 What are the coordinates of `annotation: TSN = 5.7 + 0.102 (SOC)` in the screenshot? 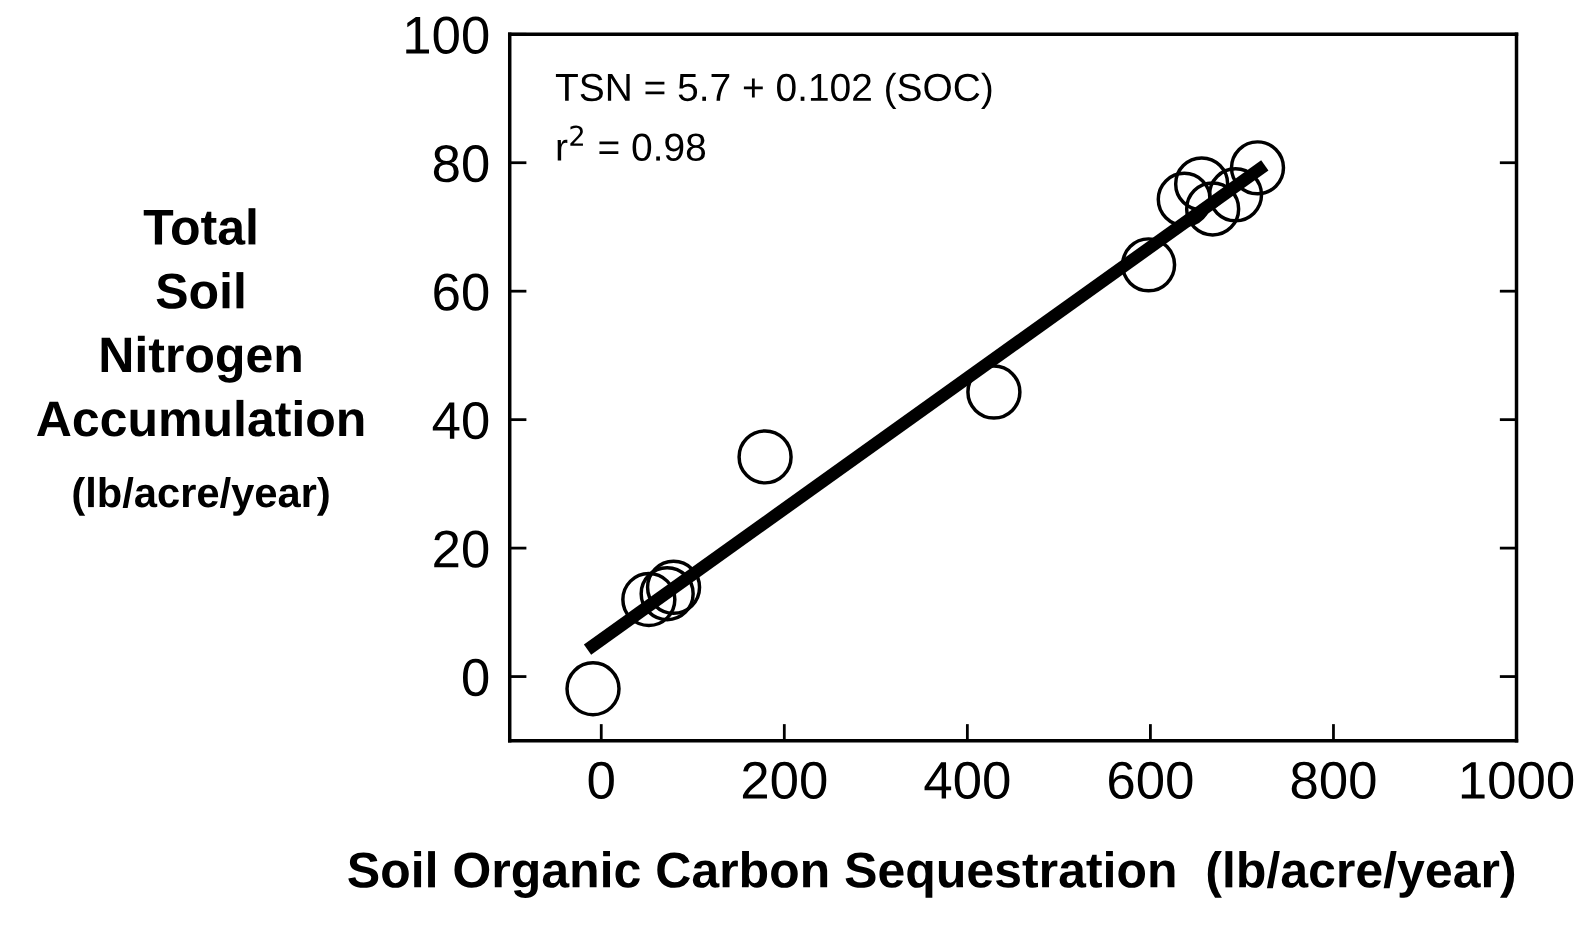 It's located at (773, 90).